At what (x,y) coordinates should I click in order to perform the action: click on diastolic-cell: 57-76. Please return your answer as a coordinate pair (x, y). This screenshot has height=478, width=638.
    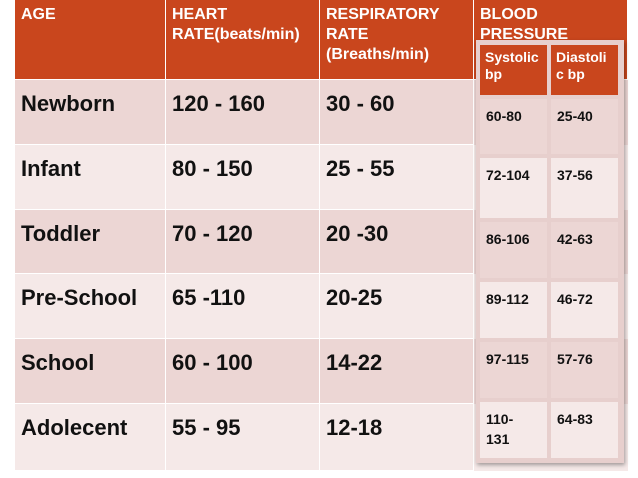
    Looking at the image, I should click on (584, 370).